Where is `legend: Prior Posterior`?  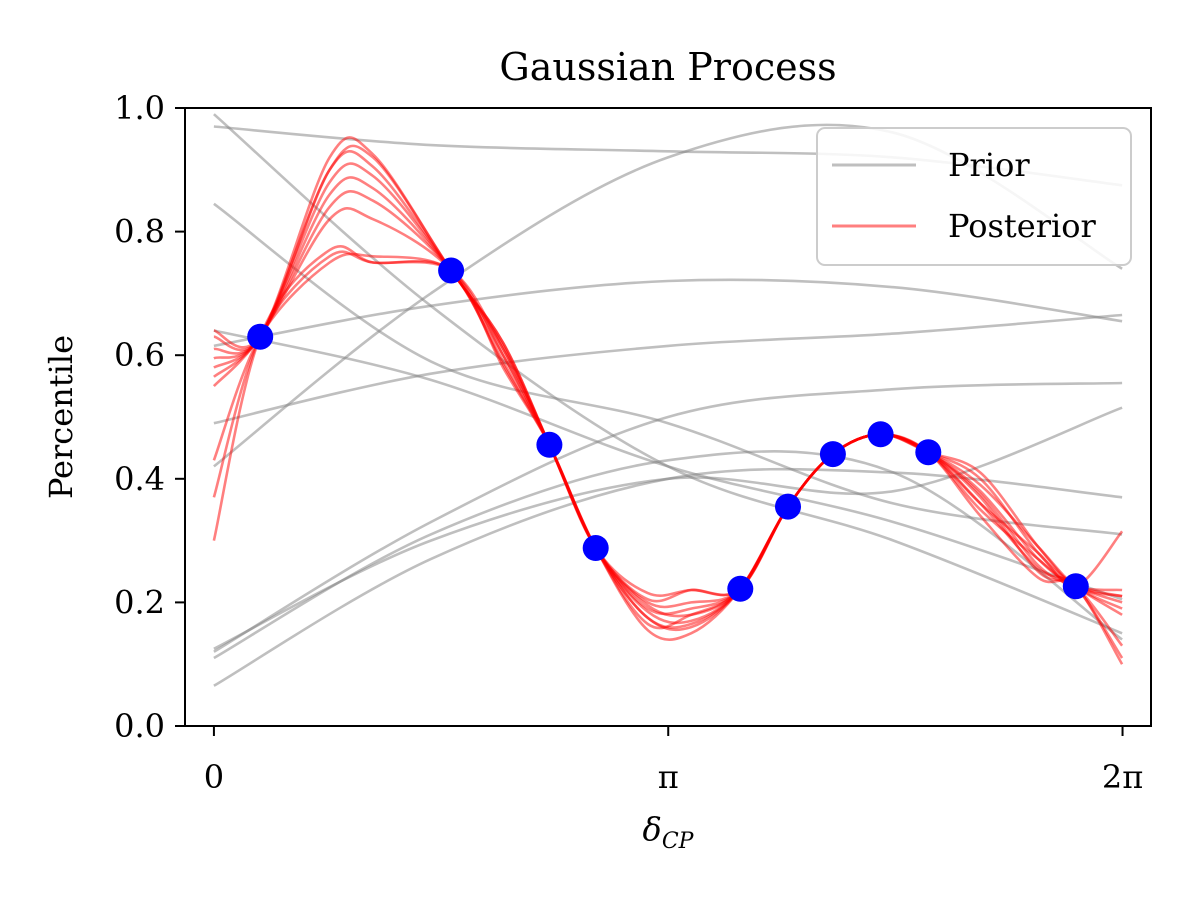
legend: Prior Posterior is located at coordinates (974, 196).